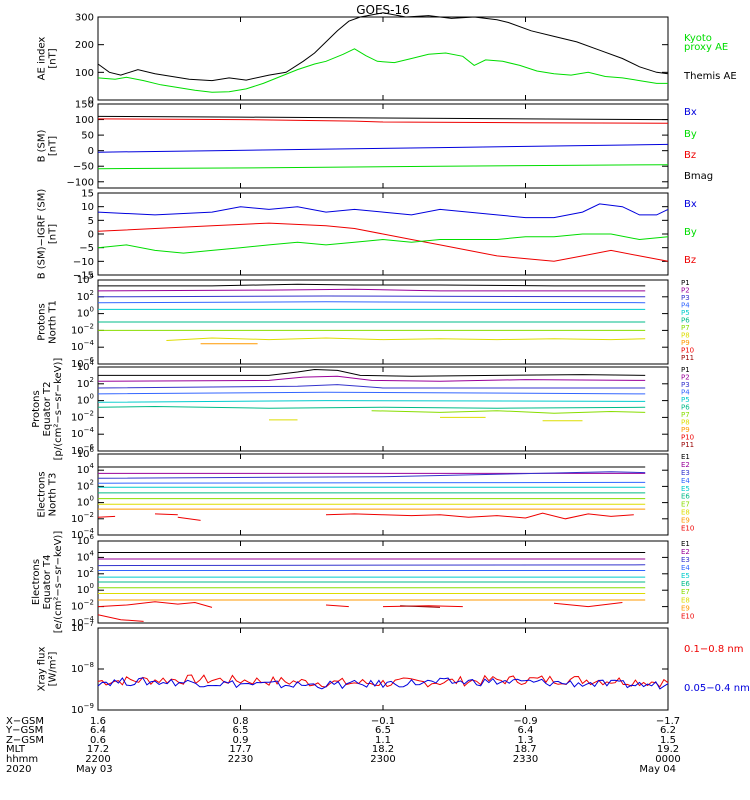 The image size is (750, 800). Describe the element at coordinates (685, 584) in the screenshot. I see `panel-ee-legend-entry: E6` at that location.